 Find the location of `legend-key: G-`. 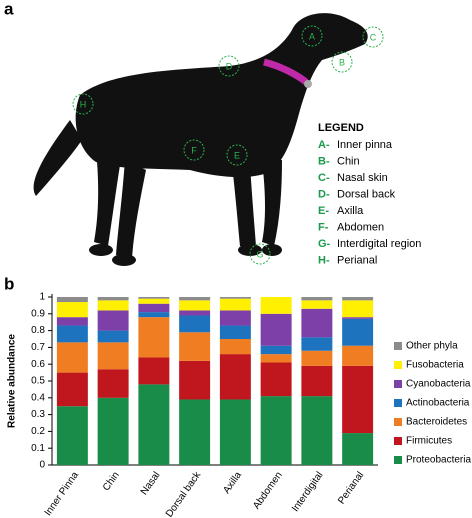

legend-key: G- is located at coordinates (324, 244).